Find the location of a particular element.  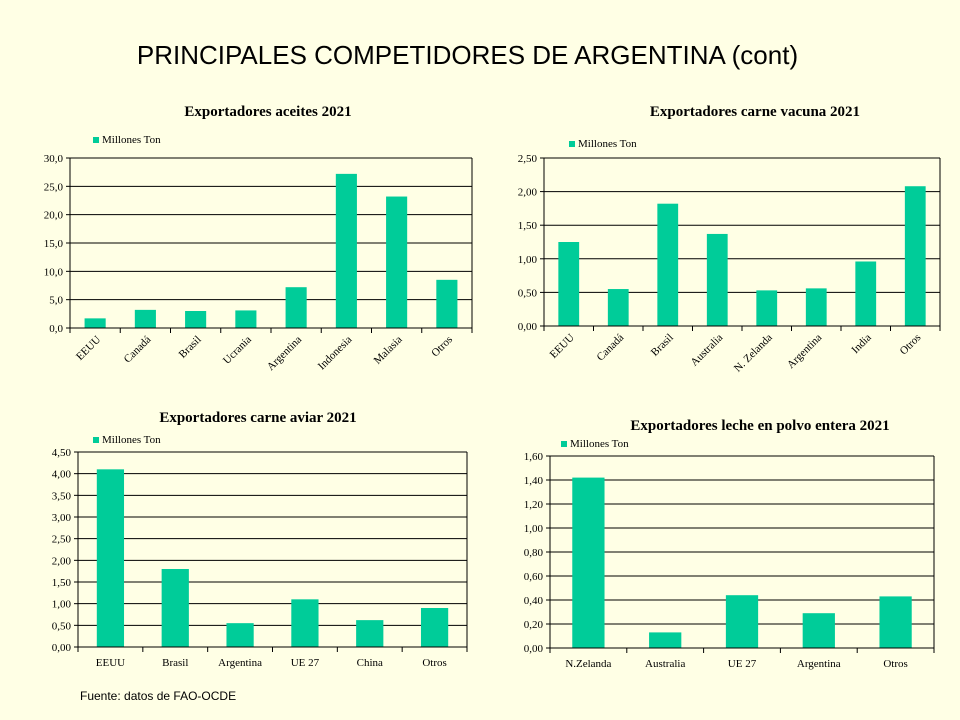

x-tick-label: Brasil is located at coordinates (175, 663).